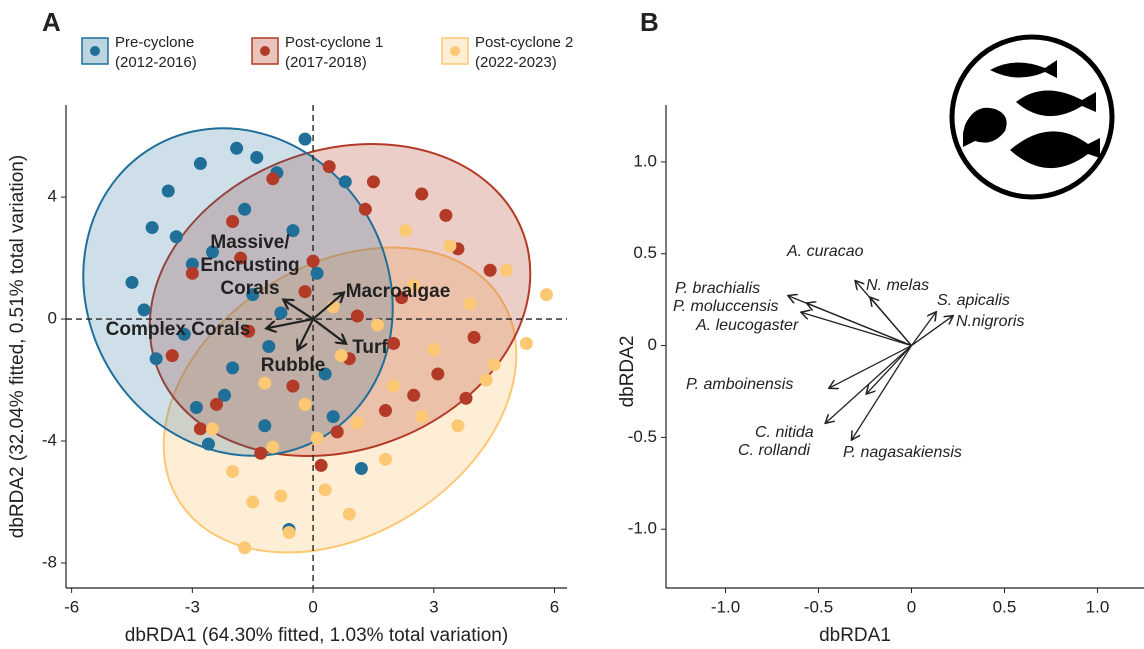  I want to click on legend-label: (2012-2016), so click(156, 62).